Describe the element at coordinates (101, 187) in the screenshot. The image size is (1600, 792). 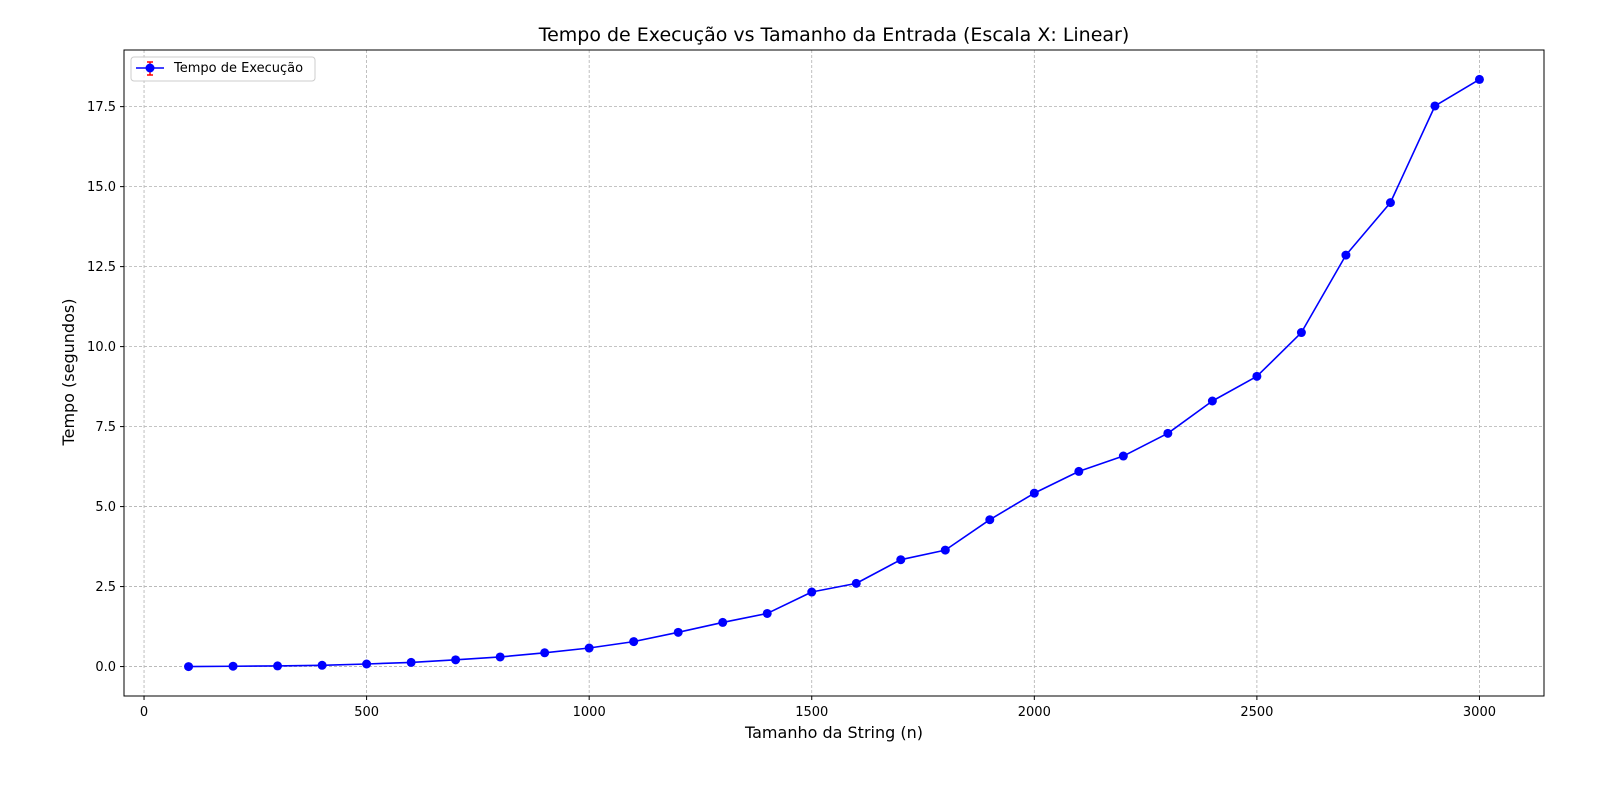
I see `y-tick-label: 15.0` at that location.